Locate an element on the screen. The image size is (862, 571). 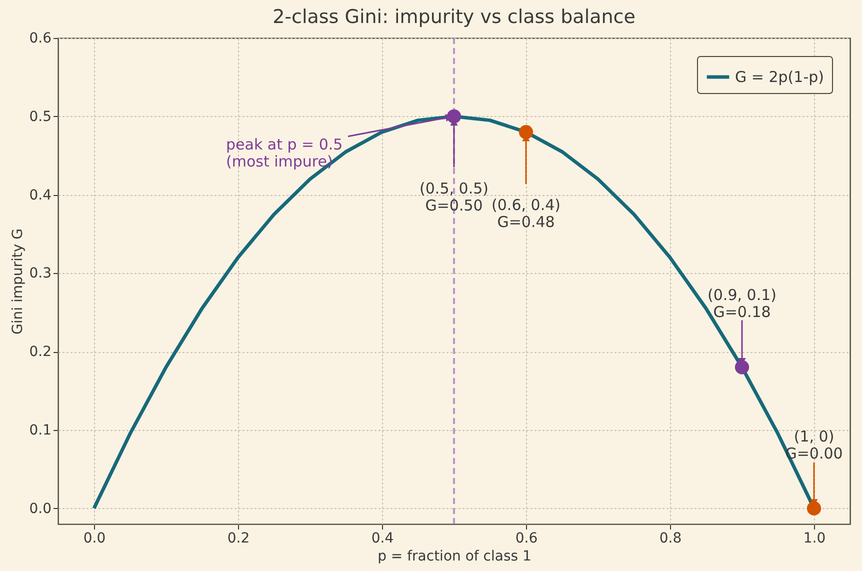
y-tick-label: 0.6 is located at coordinates (40, 38).